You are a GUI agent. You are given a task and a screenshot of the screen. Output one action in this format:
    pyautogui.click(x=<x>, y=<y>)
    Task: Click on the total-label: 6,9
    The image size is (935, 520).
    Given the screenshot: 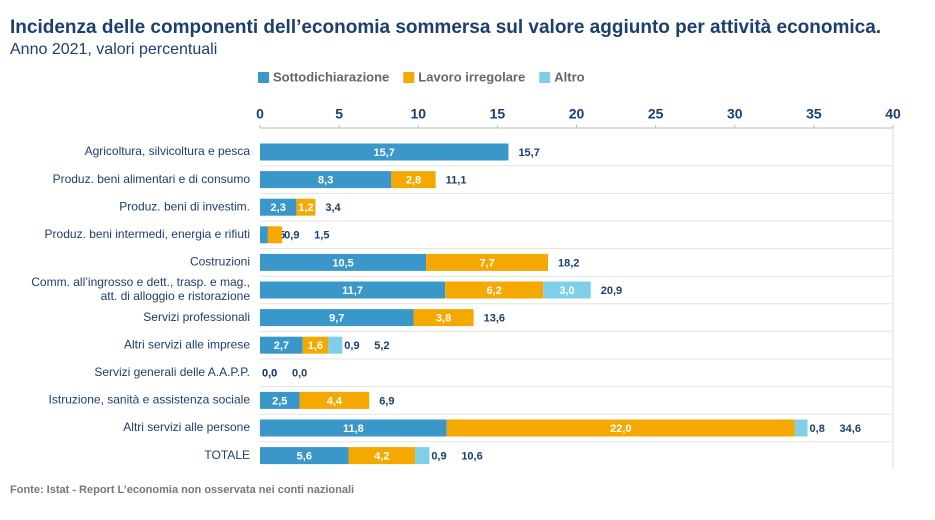 What is the action you would take?
    pyautogui.click(x=386, y=401)
    